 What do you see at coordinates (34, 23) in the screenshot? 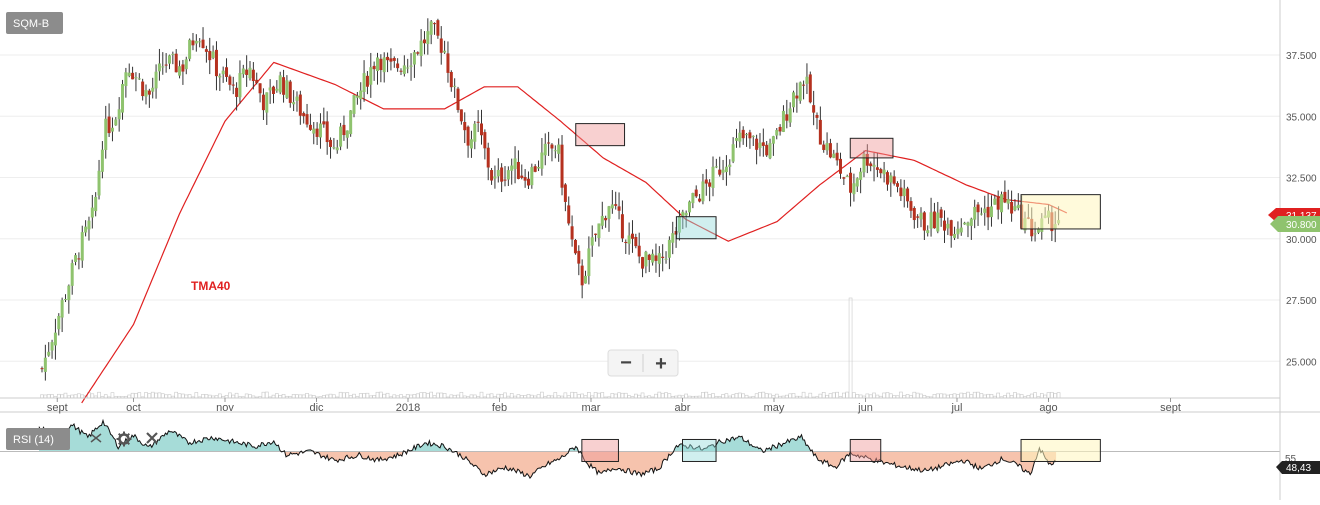
I see `symbol-badge: SQM-B` at bounding box center [34, 23].